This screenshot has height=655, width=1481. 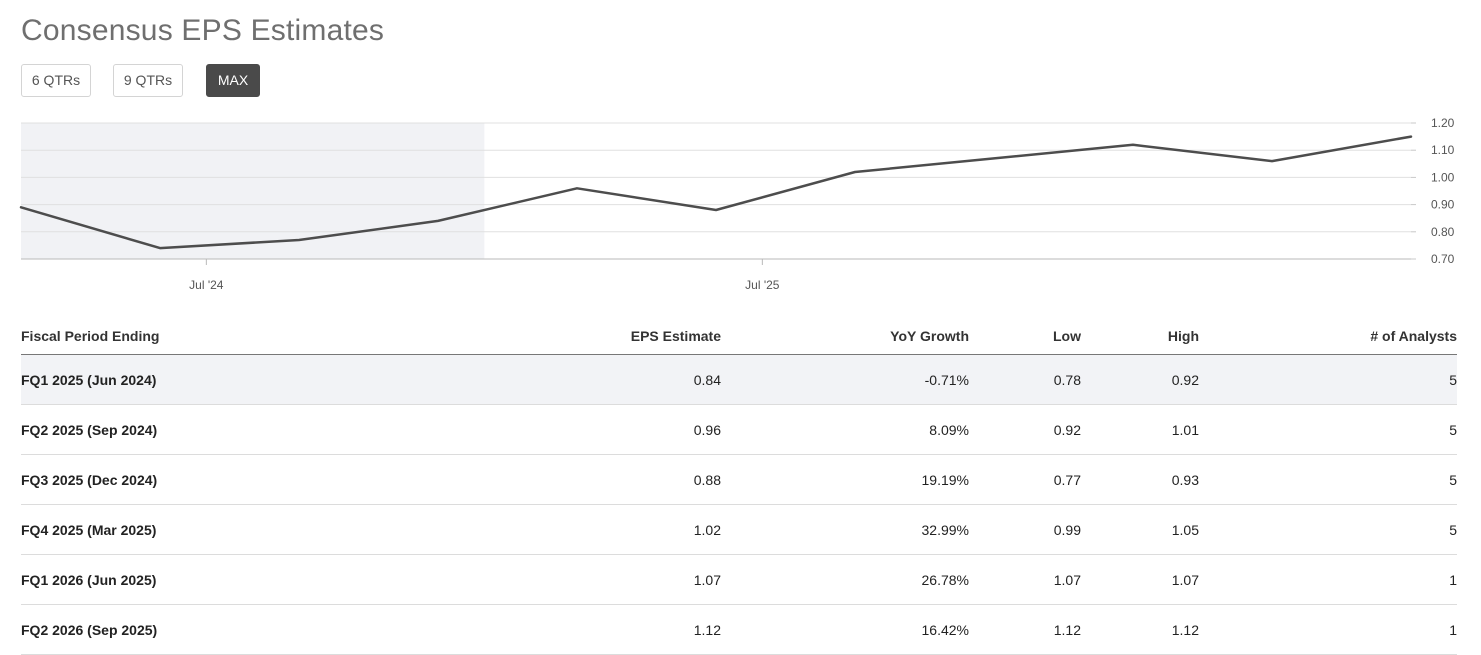 What do you see at coordinates (1328, 336) in the screenshot?
I see `header-analysts: # of Analysts` at bounding box center [1328, 336].